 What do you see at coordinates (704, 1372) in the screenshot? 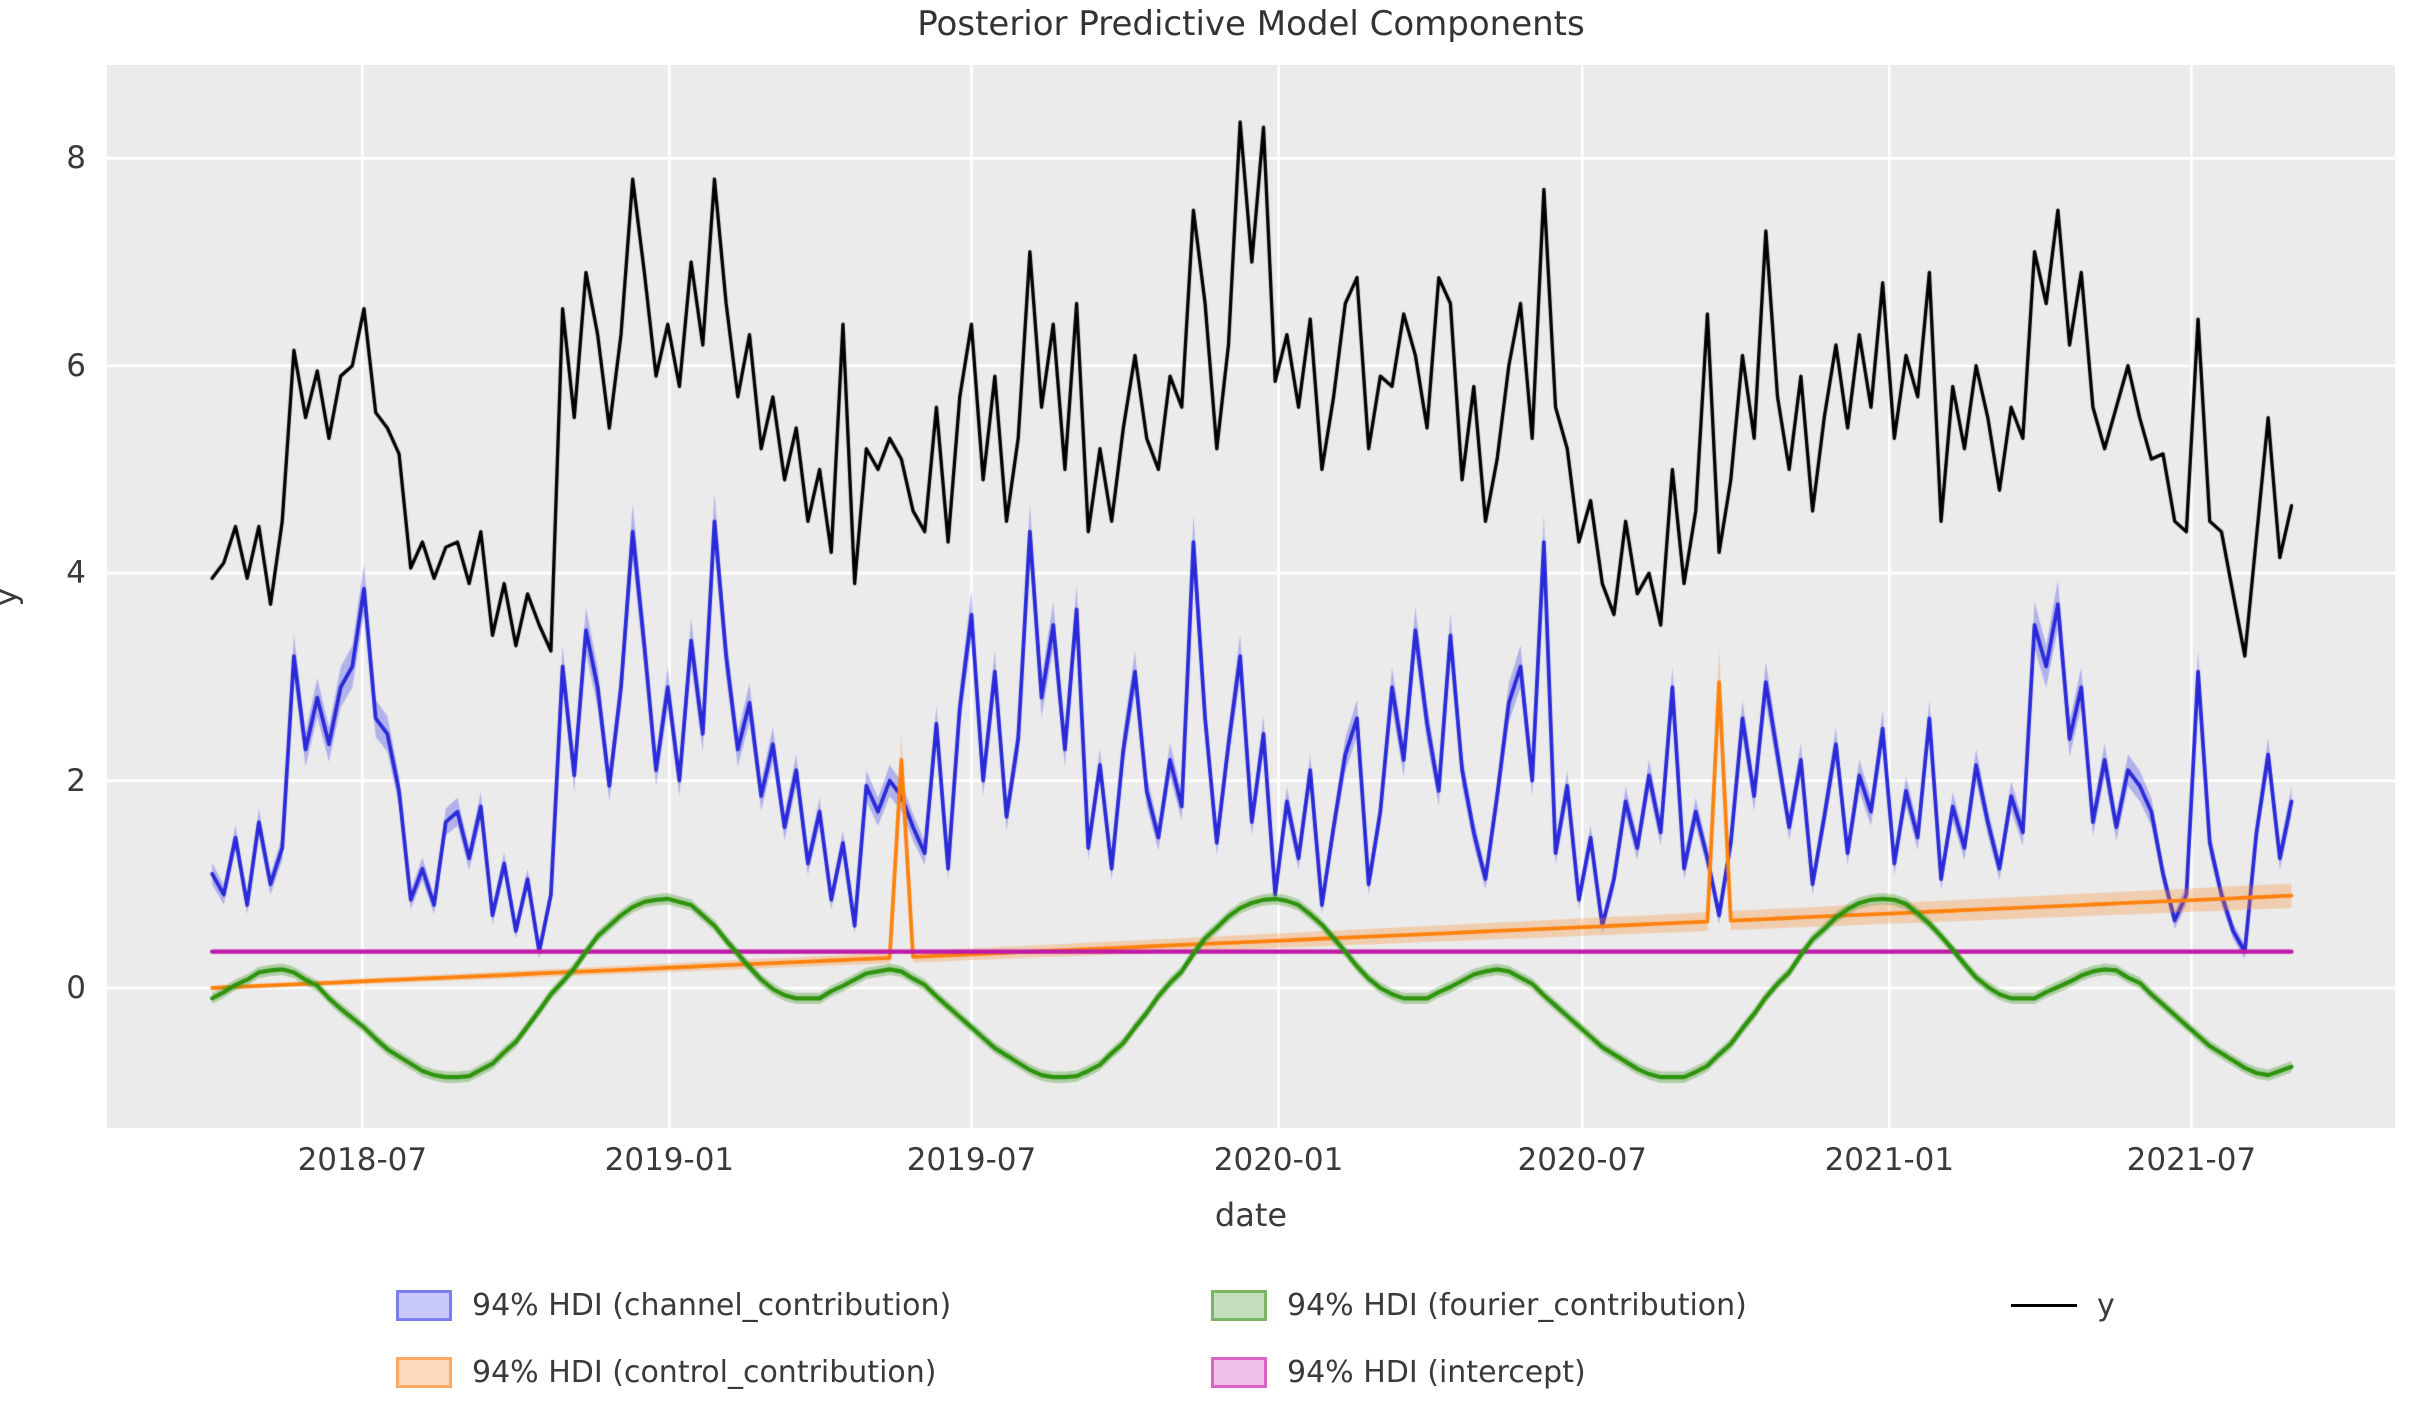
I see `legend-label: 94% HDI (control_contribution)` at bounding box center [704, 1372].